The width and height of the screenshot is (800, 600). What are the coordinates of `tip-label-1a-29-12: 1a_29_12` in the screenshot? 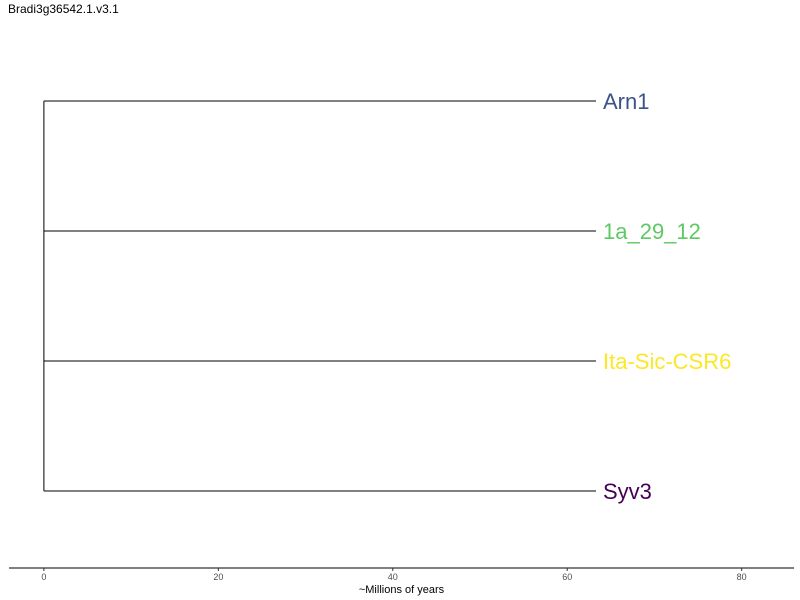 It's located at (652, 231).